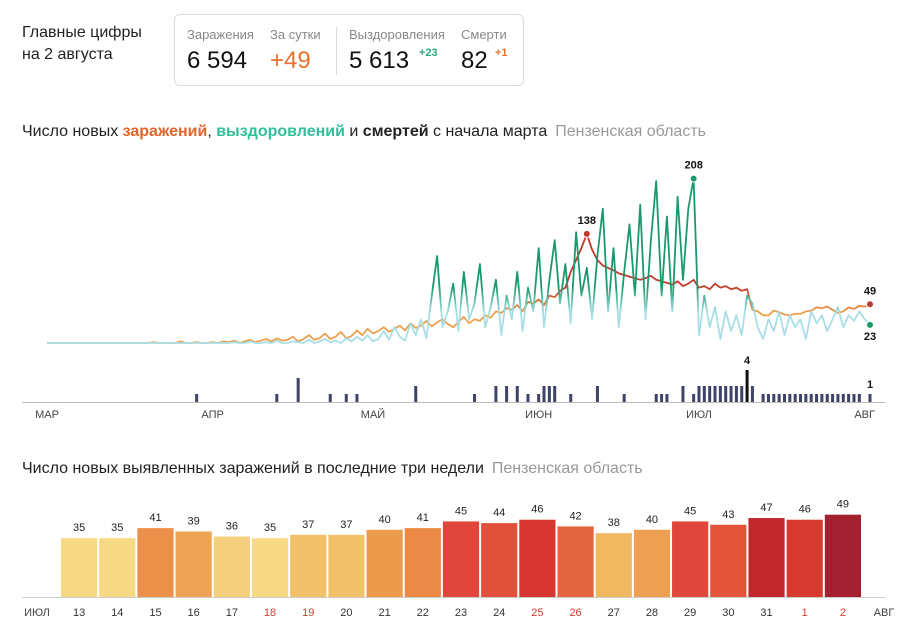 Image resolution: width=906 pixels, height=640 pixels. Describe the element at coordinates (37, 613) in the screenshot. I see `x-edge-label: ИЮЛ` at that location.